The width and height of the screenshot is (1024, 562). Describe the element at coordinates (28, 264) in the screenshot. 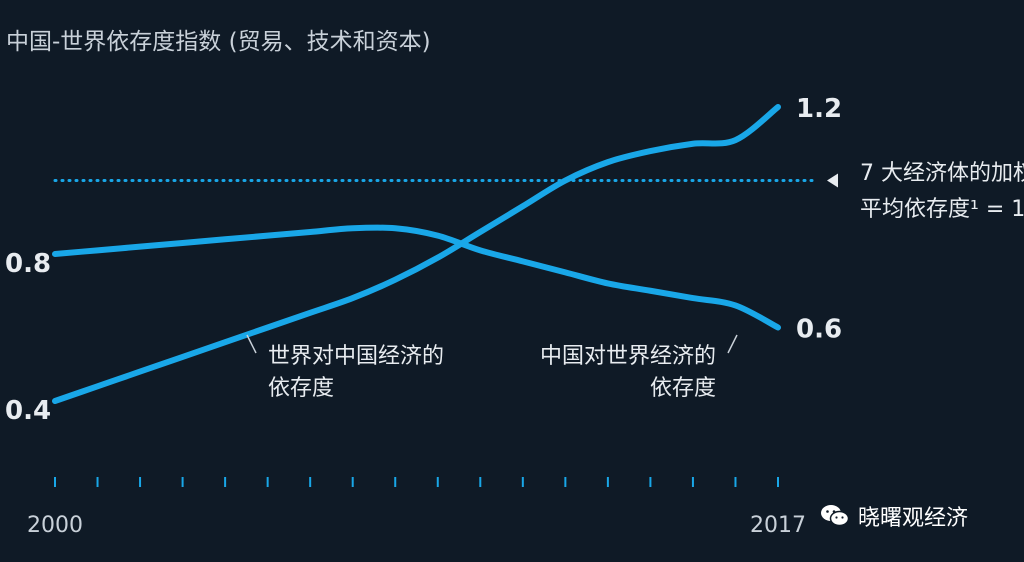

I see `series-1-start-label: 0.8` at that location.